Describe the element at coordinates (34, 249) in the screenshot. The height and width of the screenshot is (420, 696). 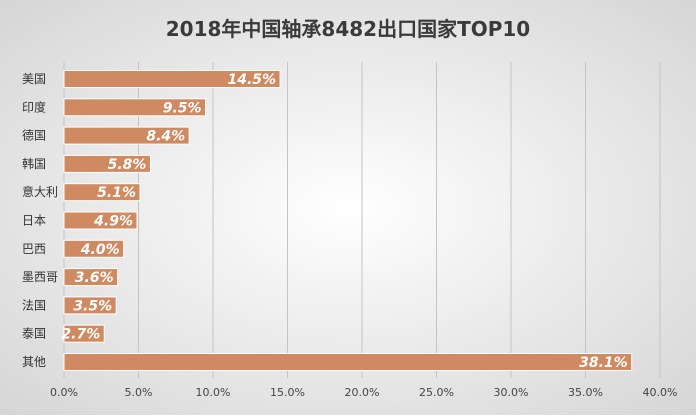
I see `category-label: 巴西` at that location.